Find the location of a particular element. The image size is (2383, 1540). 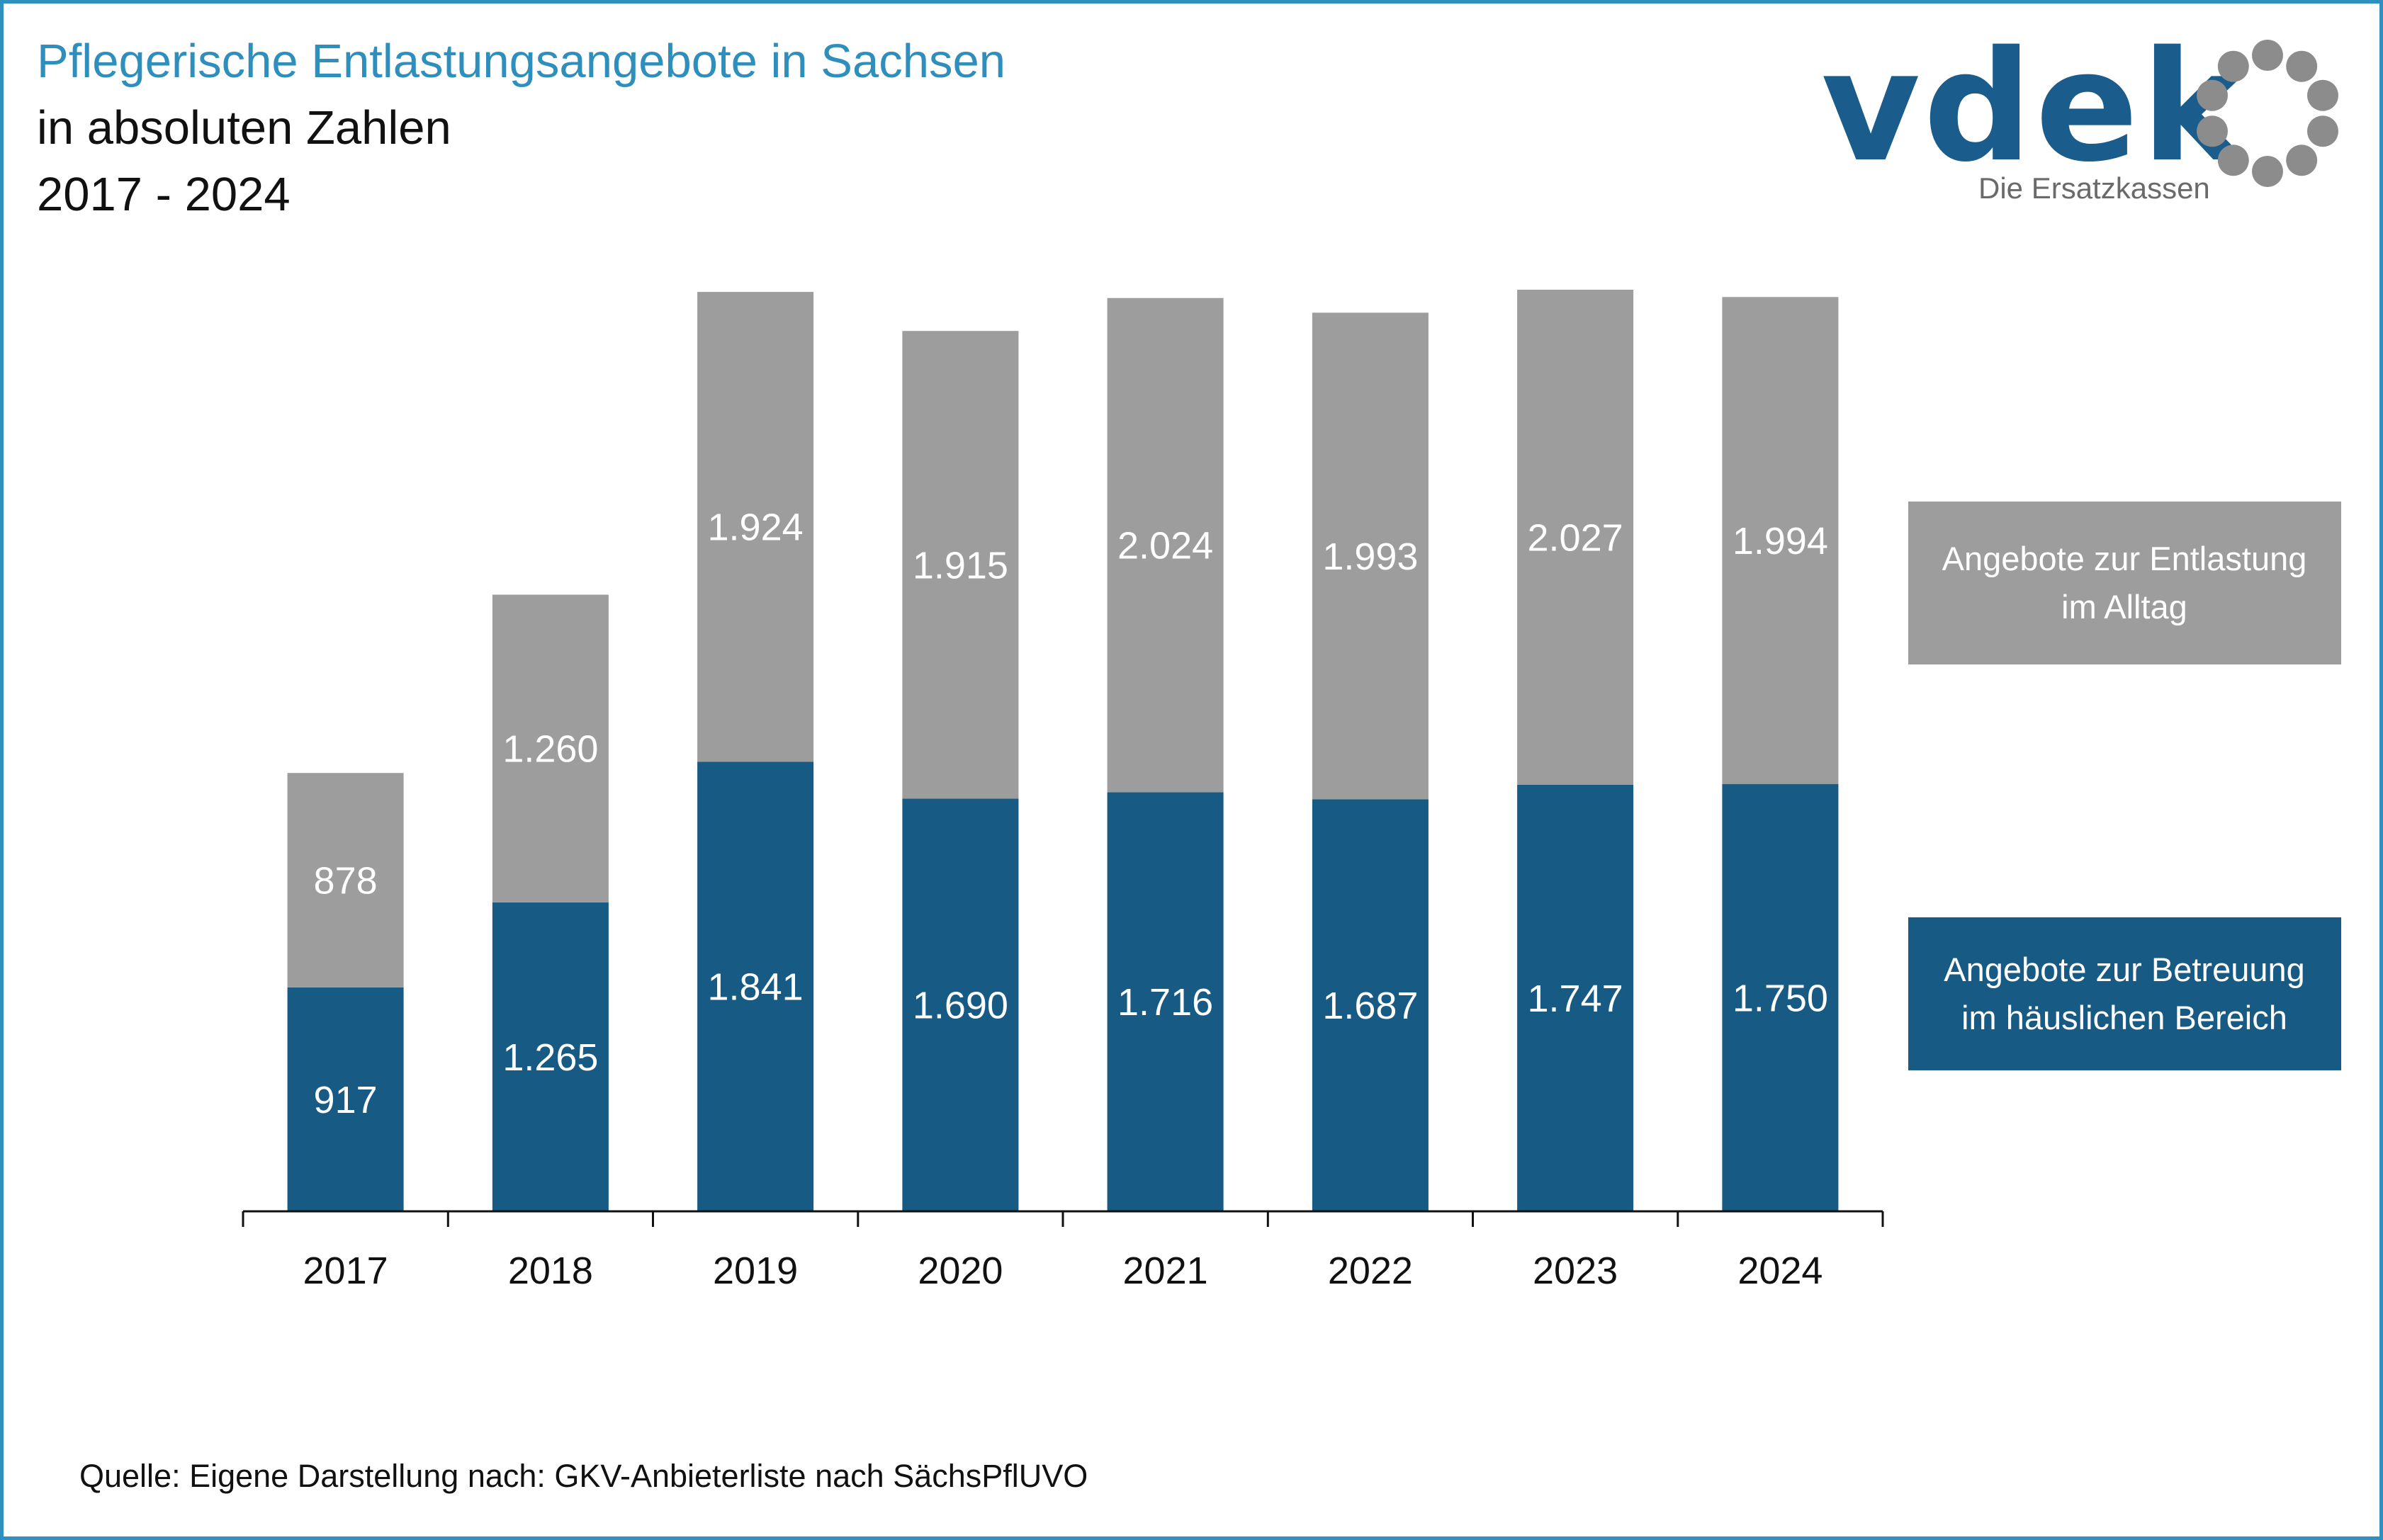

bar-data-label: 1.690 is located at coordinates (960, 1006).